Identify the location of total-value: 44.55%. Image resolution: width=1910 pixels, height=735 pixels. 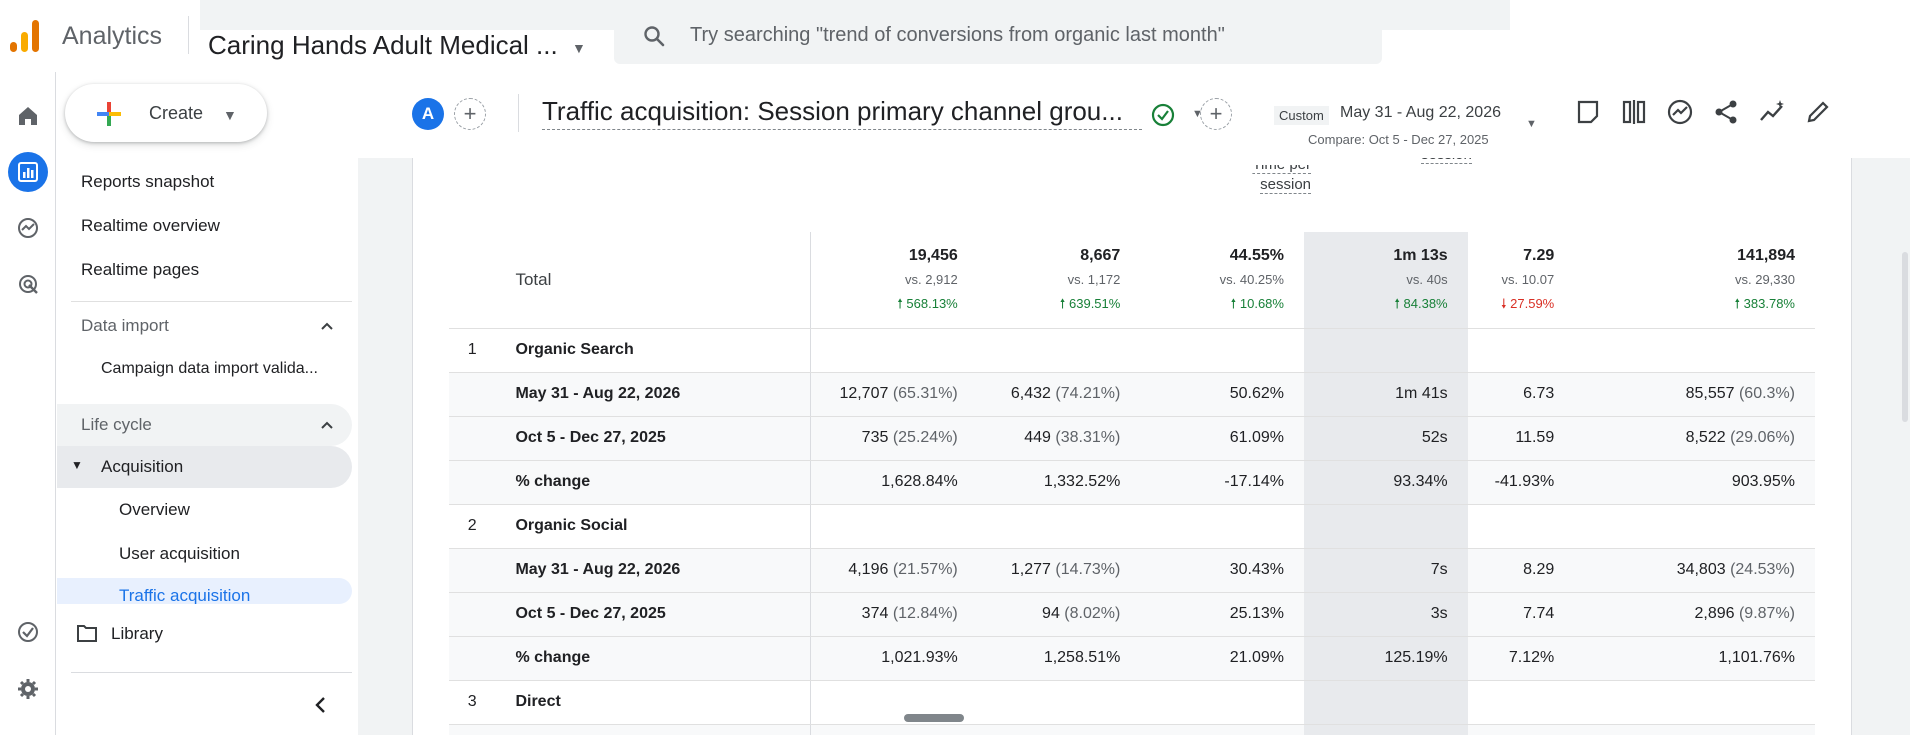
(1256, 255).